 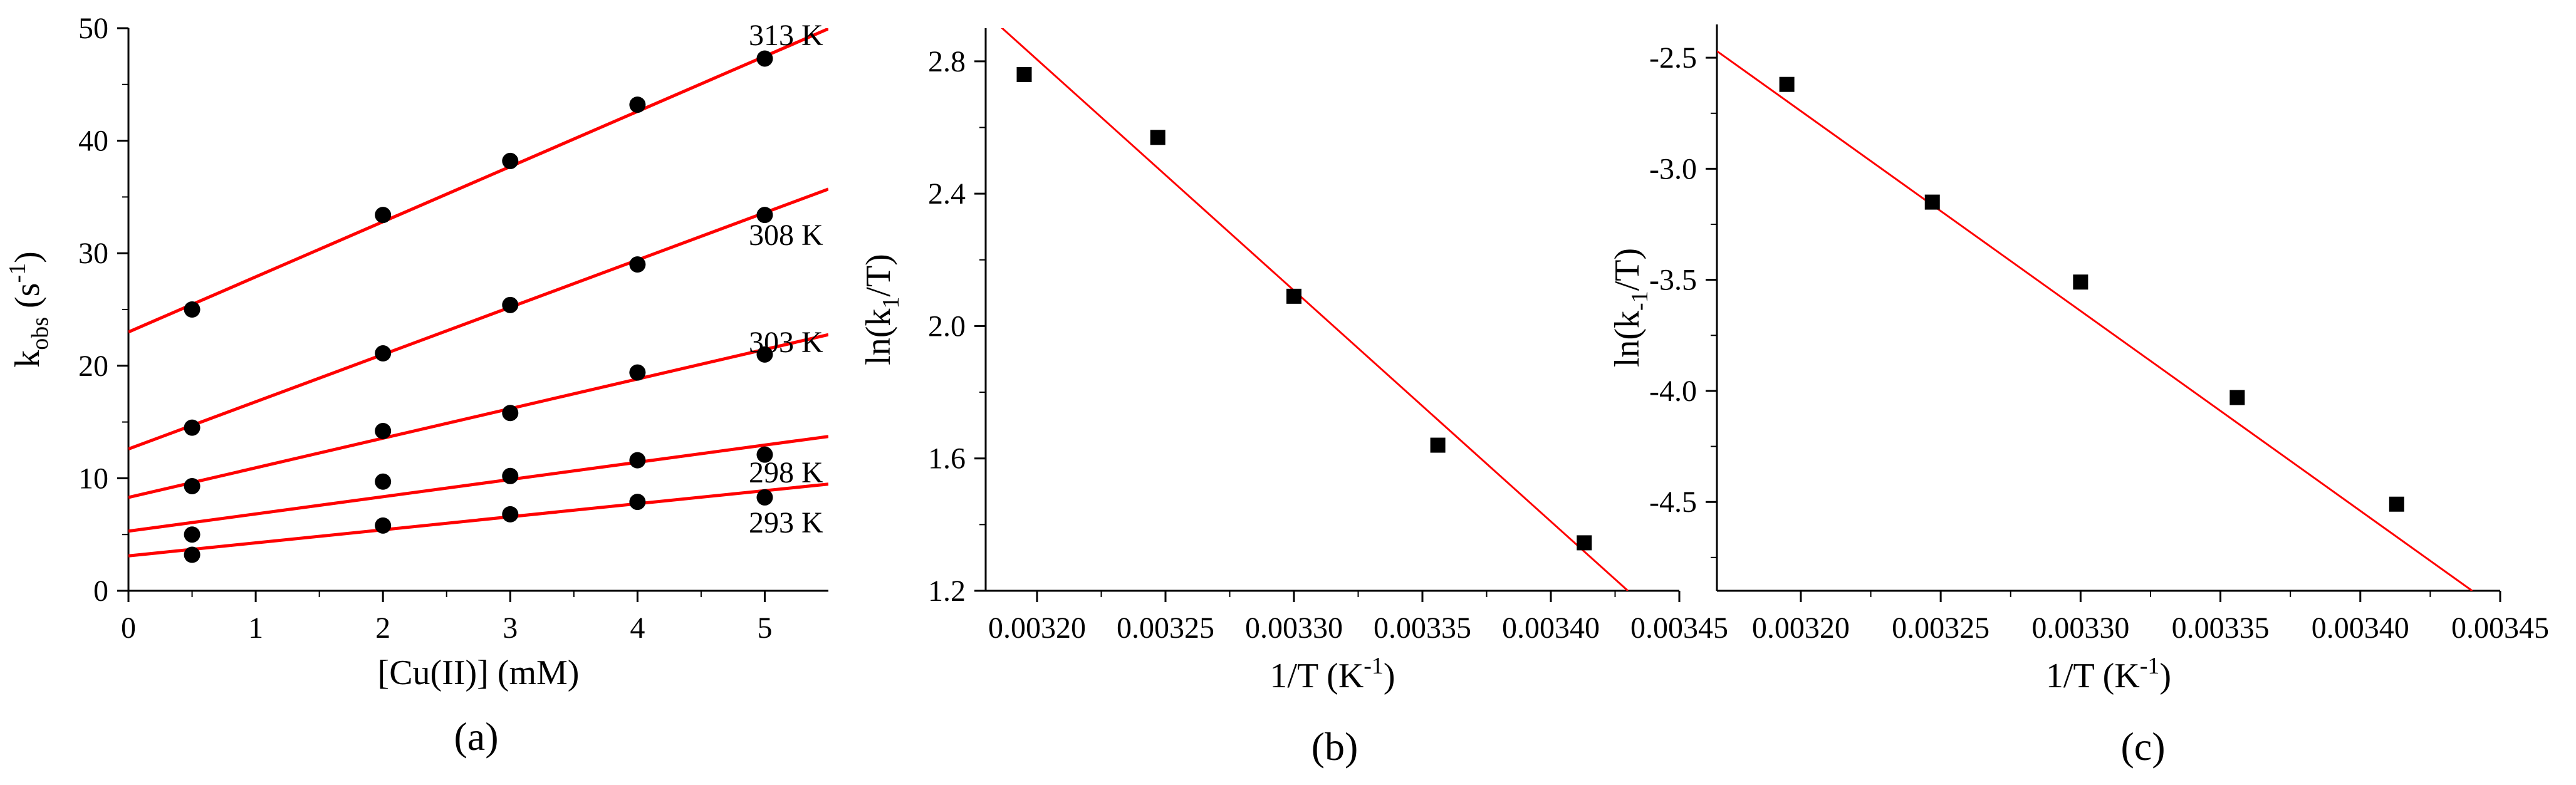 What do you see at coordinates (947, 62) in the screenshot?
I see `y-tick-label: 2.8` at bounding box center [947, 62].